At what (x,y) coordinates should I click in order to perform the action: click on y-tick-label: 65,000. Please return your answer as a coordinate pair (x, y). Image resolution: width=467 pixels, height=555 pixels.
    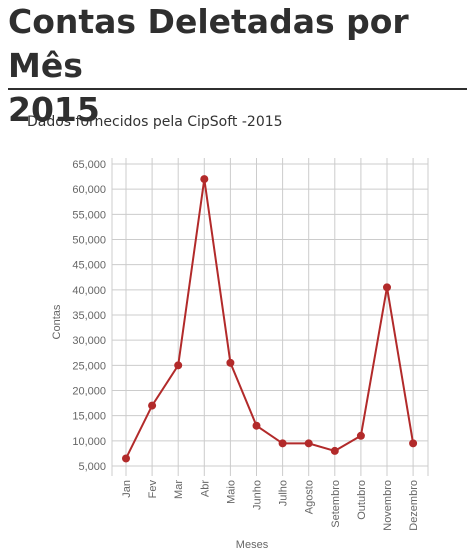
    Looking at the image, I should click on (89, 165).